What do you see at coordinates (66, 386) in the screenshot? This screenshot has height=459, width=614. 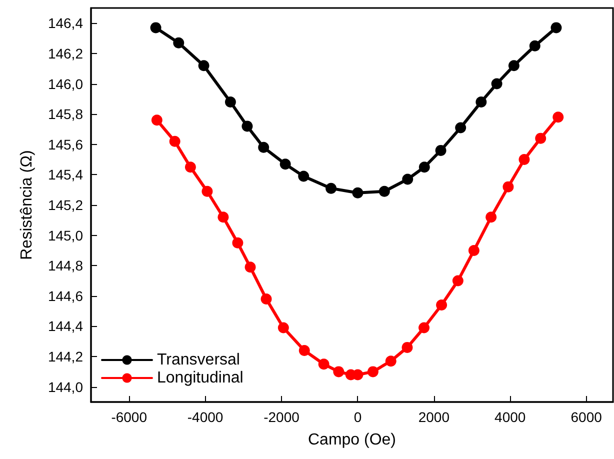 I see `y-tick-label: 144,0` at bounding box center [66, 386].